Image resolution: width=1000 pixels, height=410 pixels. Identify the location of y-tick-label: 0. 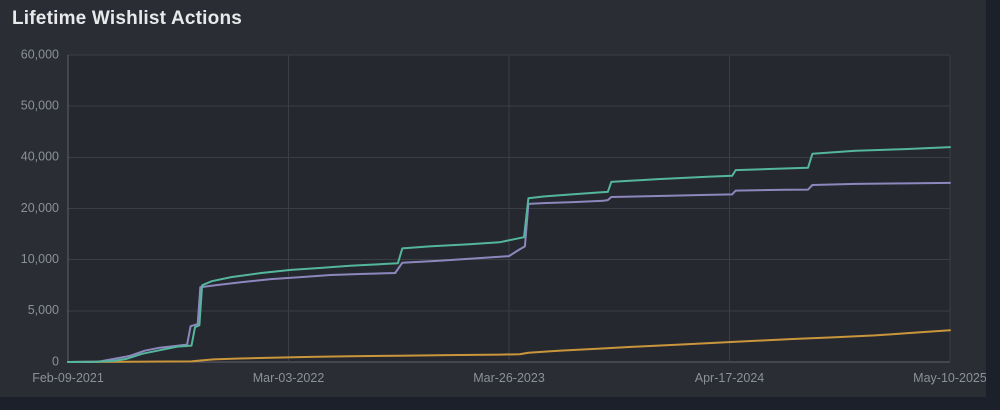
(55, 361).